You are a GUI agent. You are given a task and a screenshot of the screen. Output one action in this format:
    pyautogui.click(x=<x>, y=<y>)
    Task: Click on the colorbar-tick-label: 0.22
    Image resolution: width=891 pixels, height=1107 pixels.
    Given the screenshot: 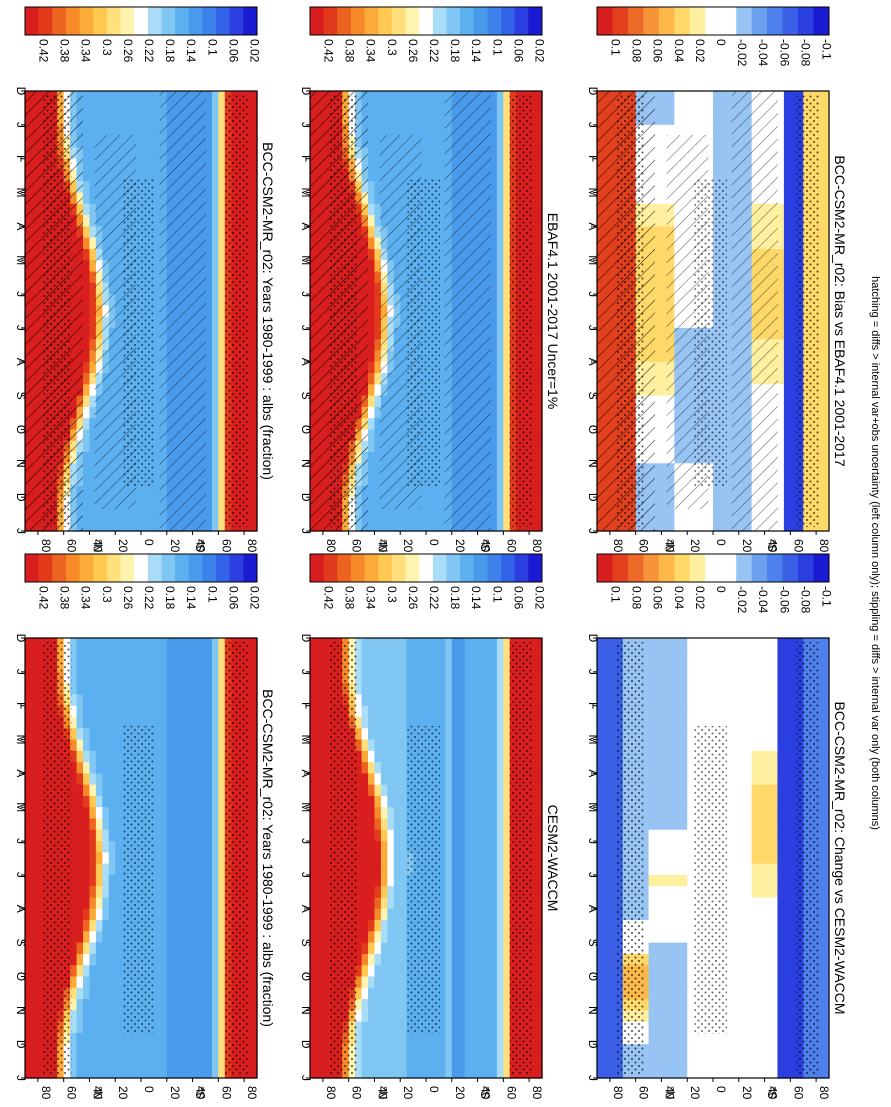 What is the action you would take?
    pyautogui.click(x=149, y=51)
    